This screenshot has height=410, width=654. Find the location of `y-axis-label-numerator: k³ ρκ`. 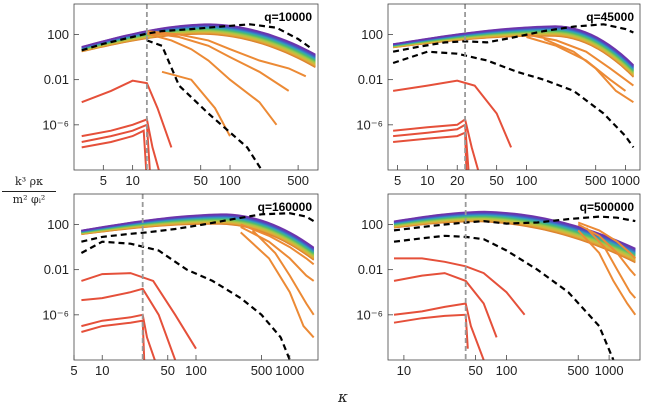

y-axis-label-numerator: k³ ρκ is located at coordinates (29, 183).